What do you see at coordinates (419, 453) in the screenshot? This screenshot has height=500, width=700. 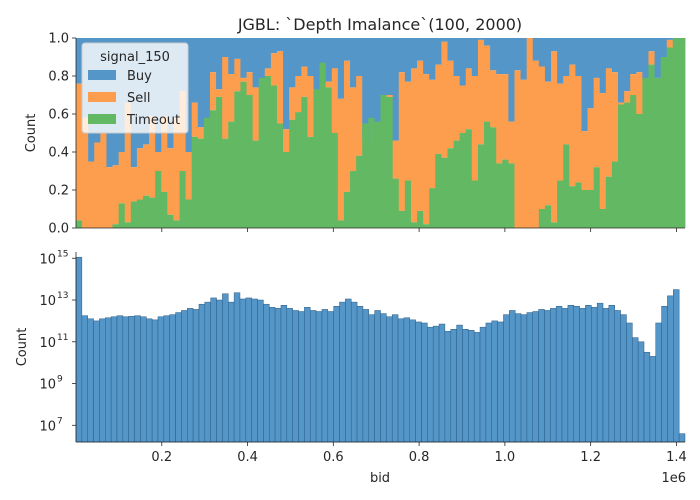 I see `bottom-x-axis: 0.2 0.4 0.6 0.8 1.0 1.2 1.4` at bounding box center [419, 453].